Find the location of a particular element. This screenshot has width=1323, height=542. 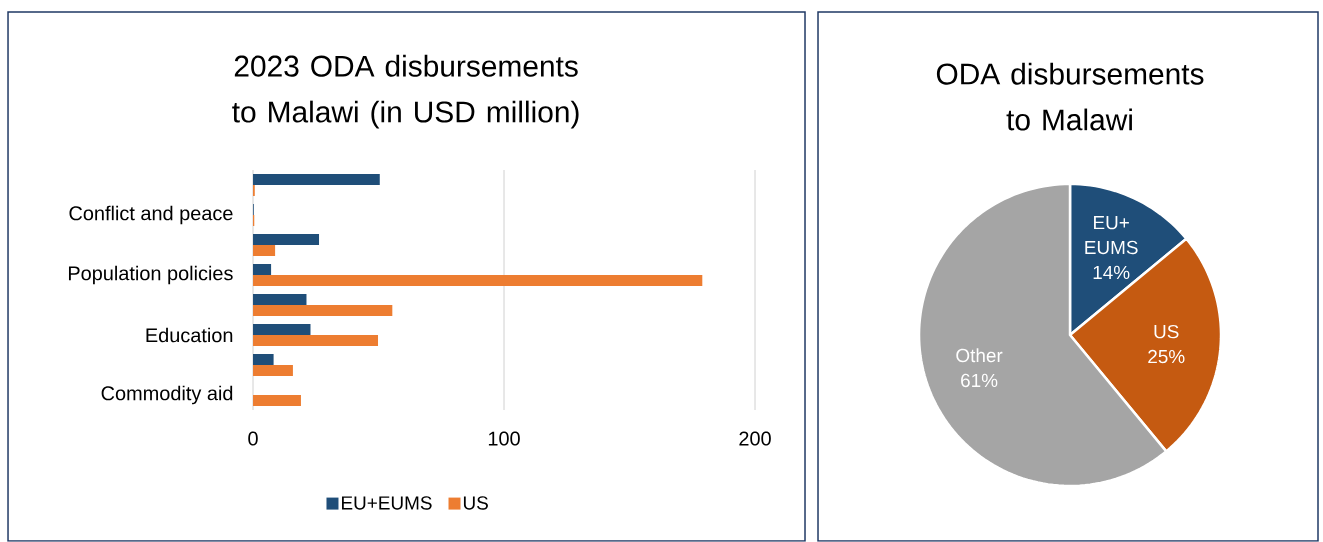

x-tick-label: 200 is located at coordinates (755, 438).